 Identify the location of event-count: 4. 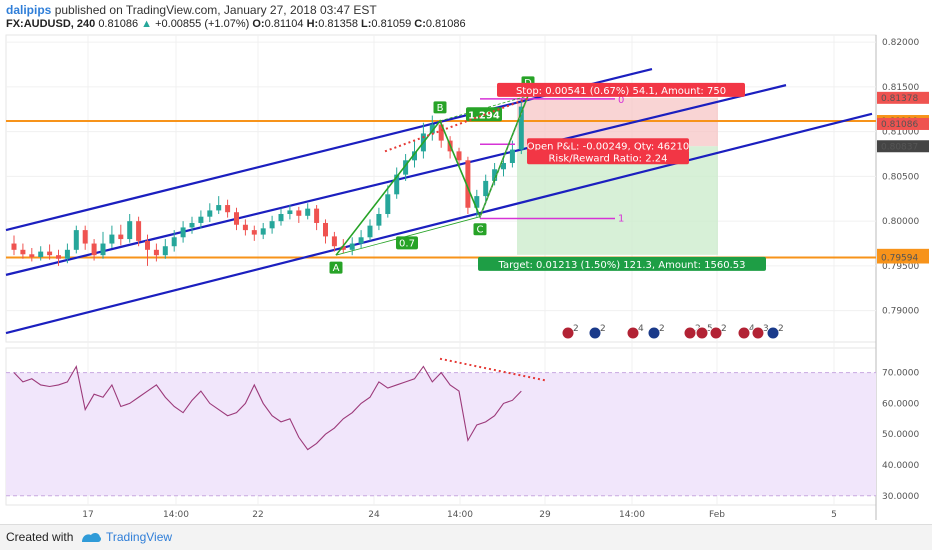
(752, 329).